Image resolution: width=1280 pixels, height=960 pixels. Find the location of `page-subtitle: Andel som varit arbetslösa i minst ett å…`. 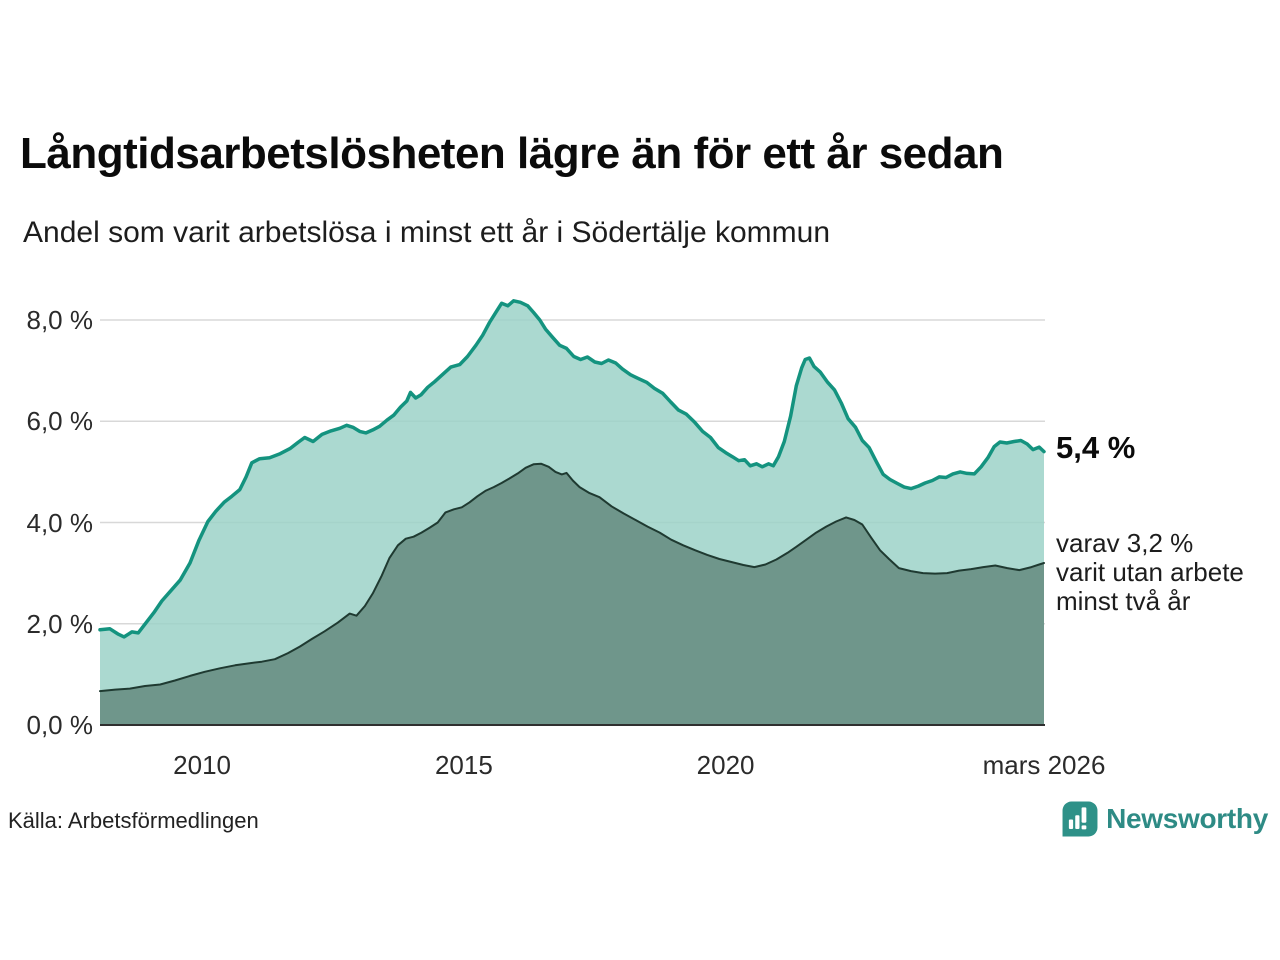

page-subtitle: Andel som varit arbetslösa i minst ett å… is located at coordinates (426, 232).